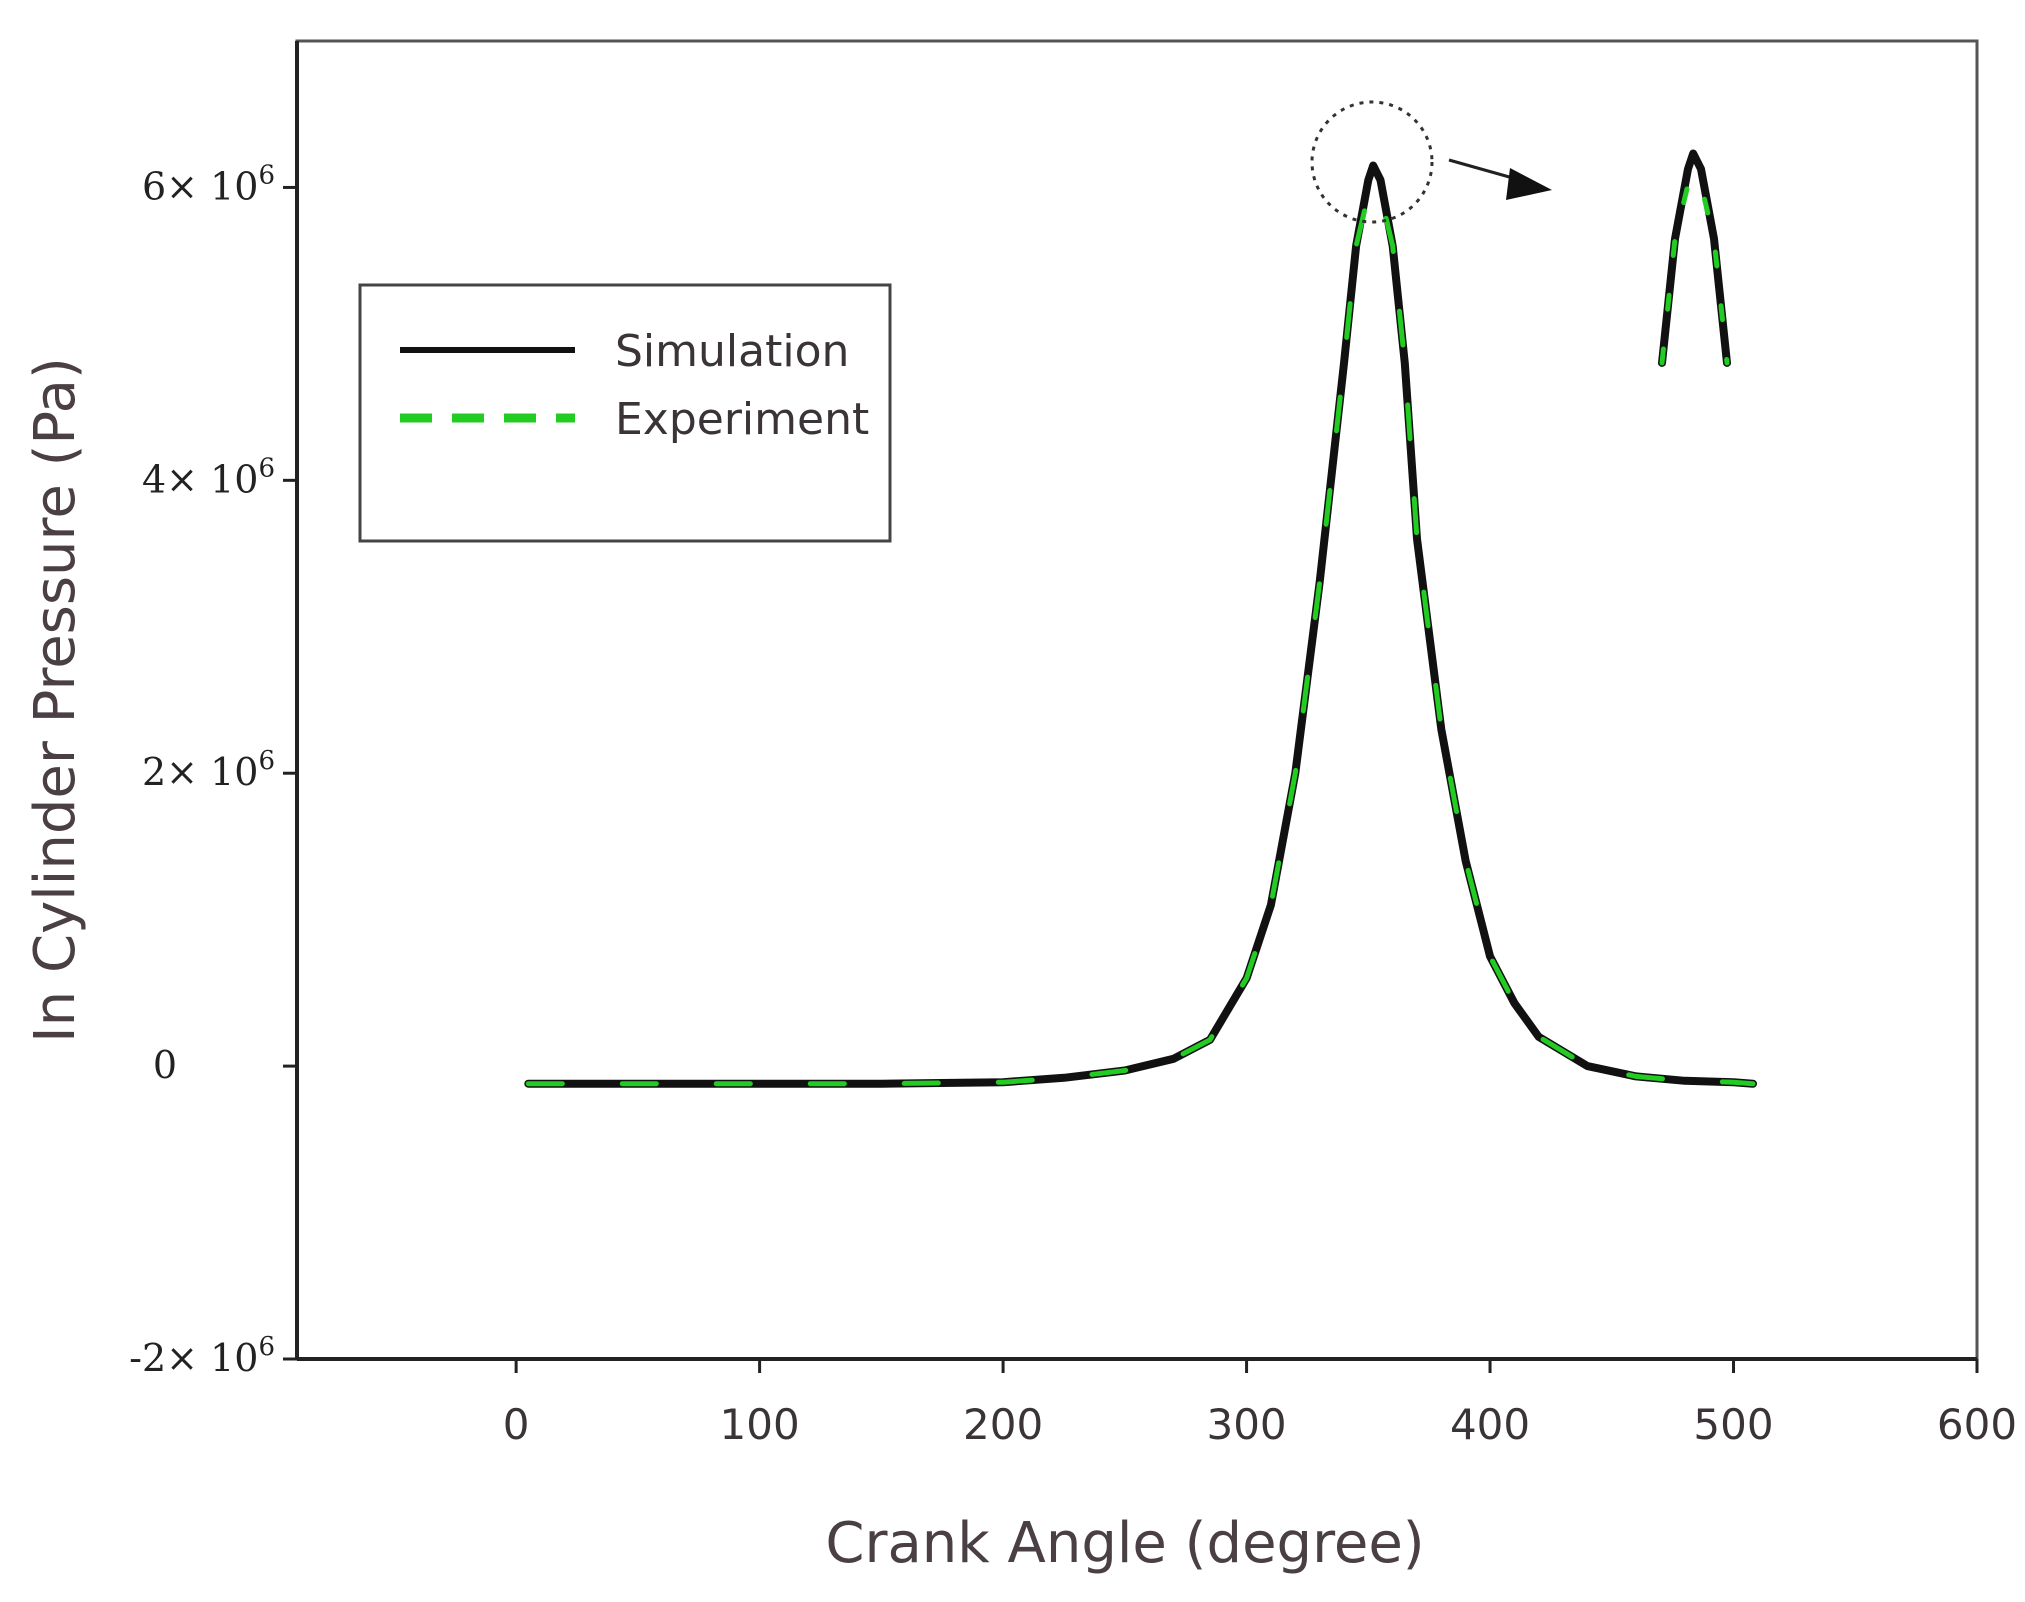 This screenshot has height=1602, width=2025. I want to click on x-axis-ticks: 0 100 200 300 400 500 600, so click(1260, 1404).